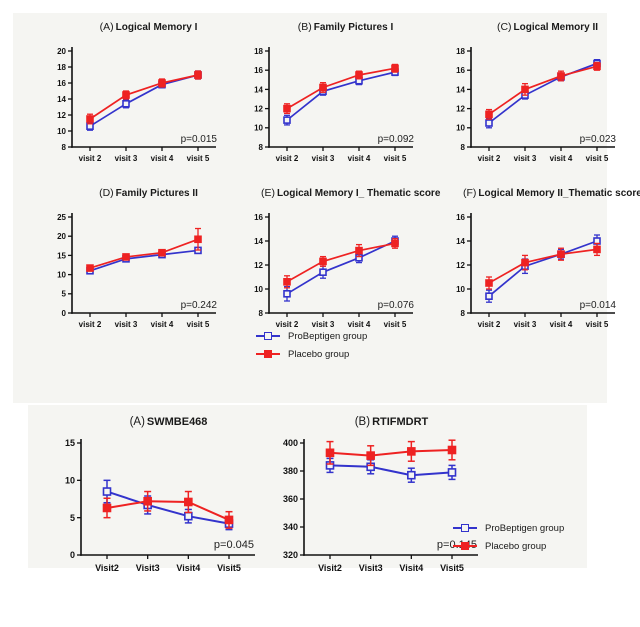 This screenshot has height=627, width=640. I want to click on legend-item-placebo: Placebo group, so click(311, 354).